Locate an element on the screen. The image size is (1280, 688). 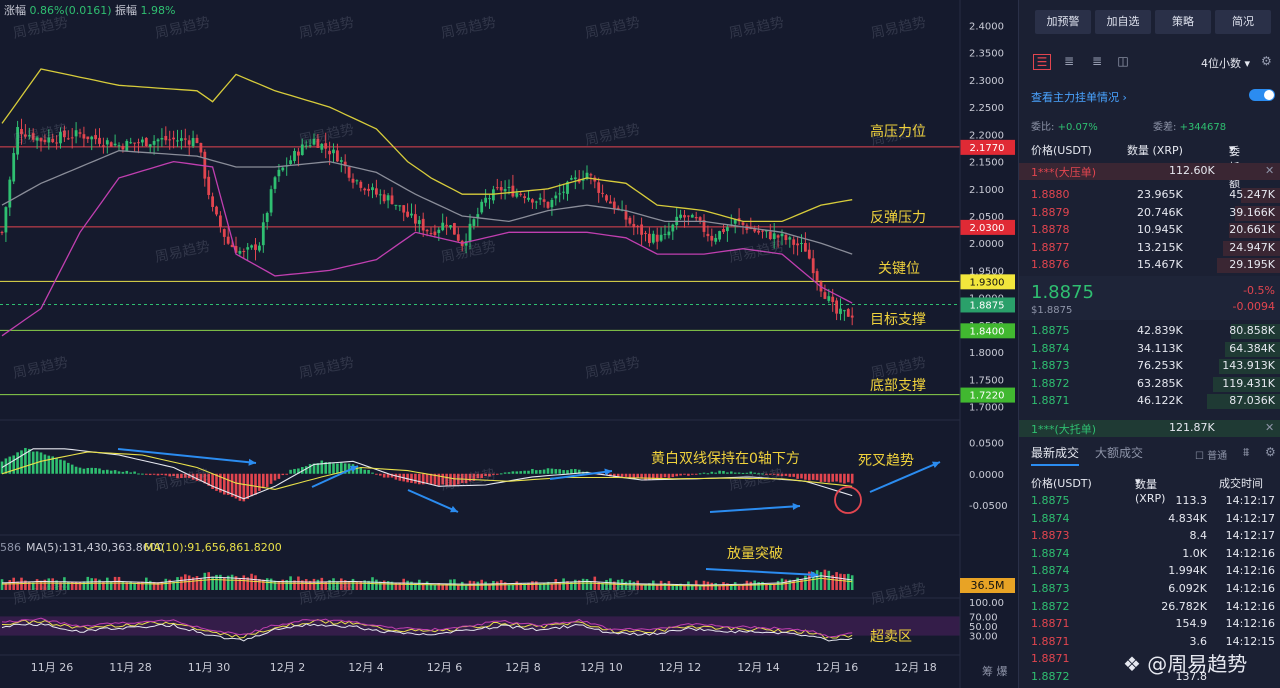
row-price: 1.8876 is located at coordinates (1050, 264).